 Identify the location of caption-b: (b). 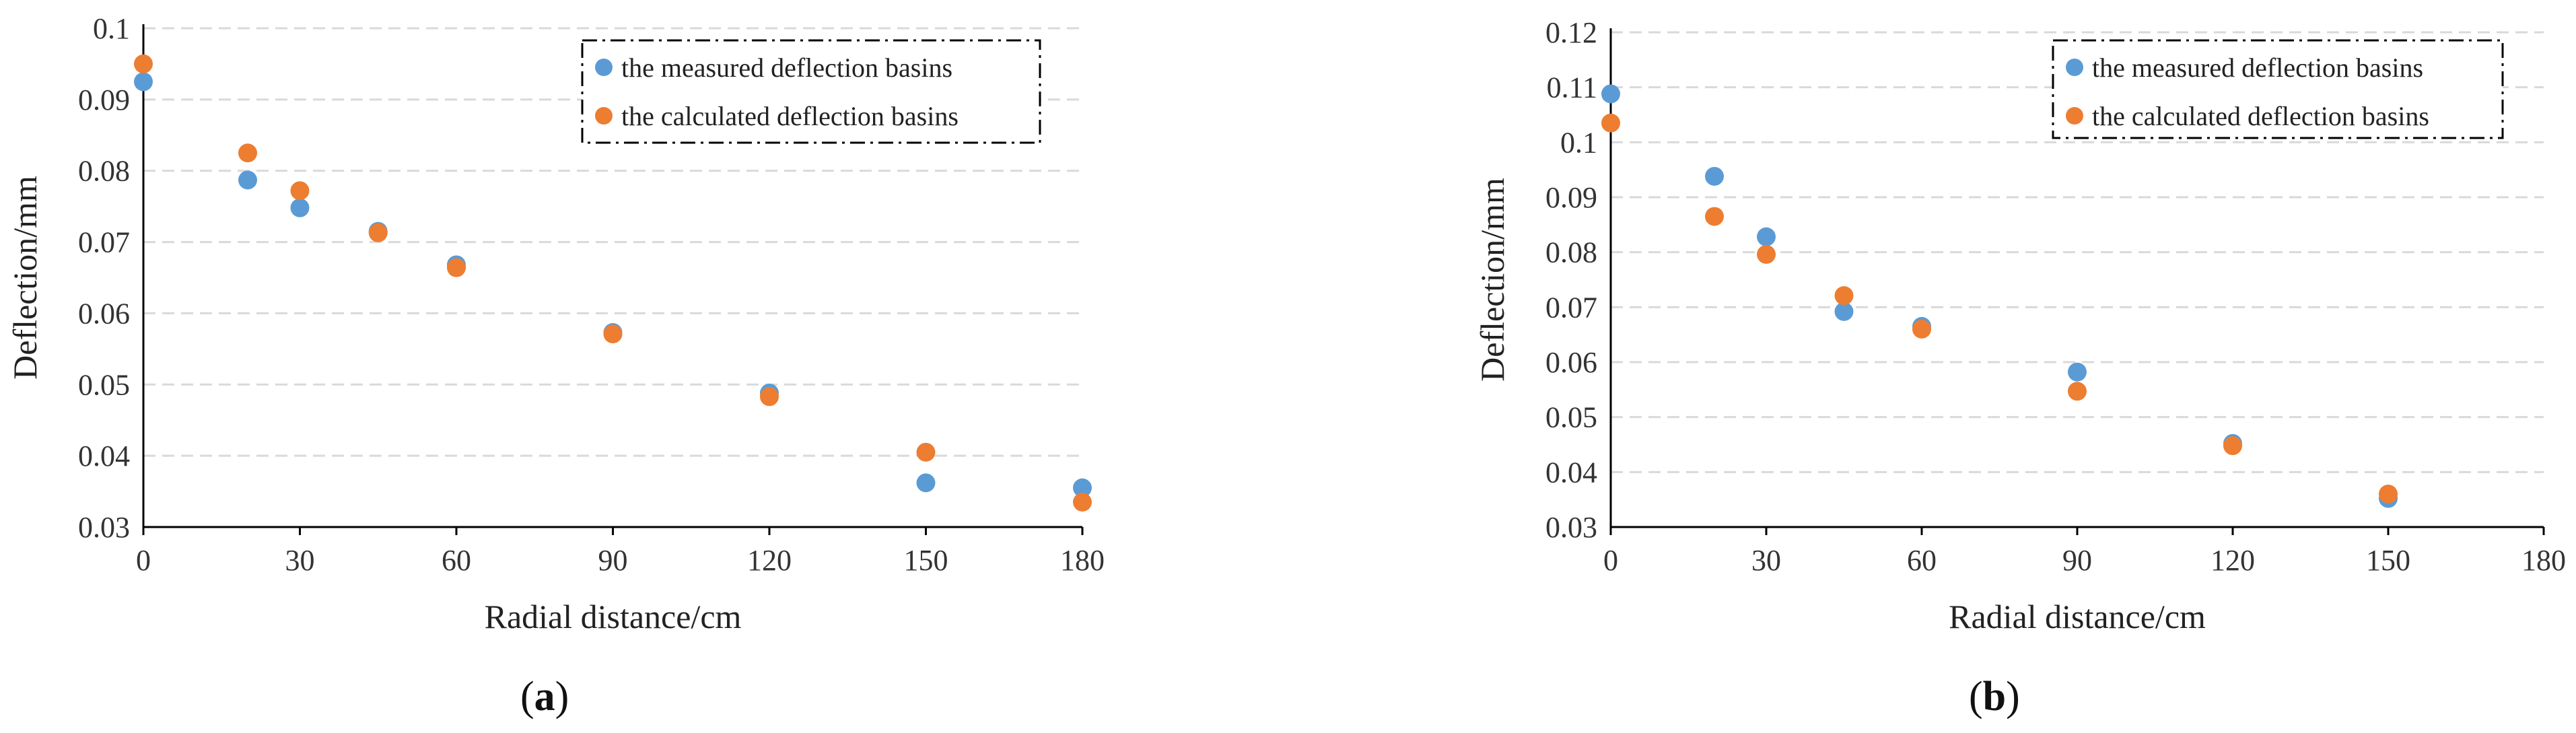
(1994, 697).